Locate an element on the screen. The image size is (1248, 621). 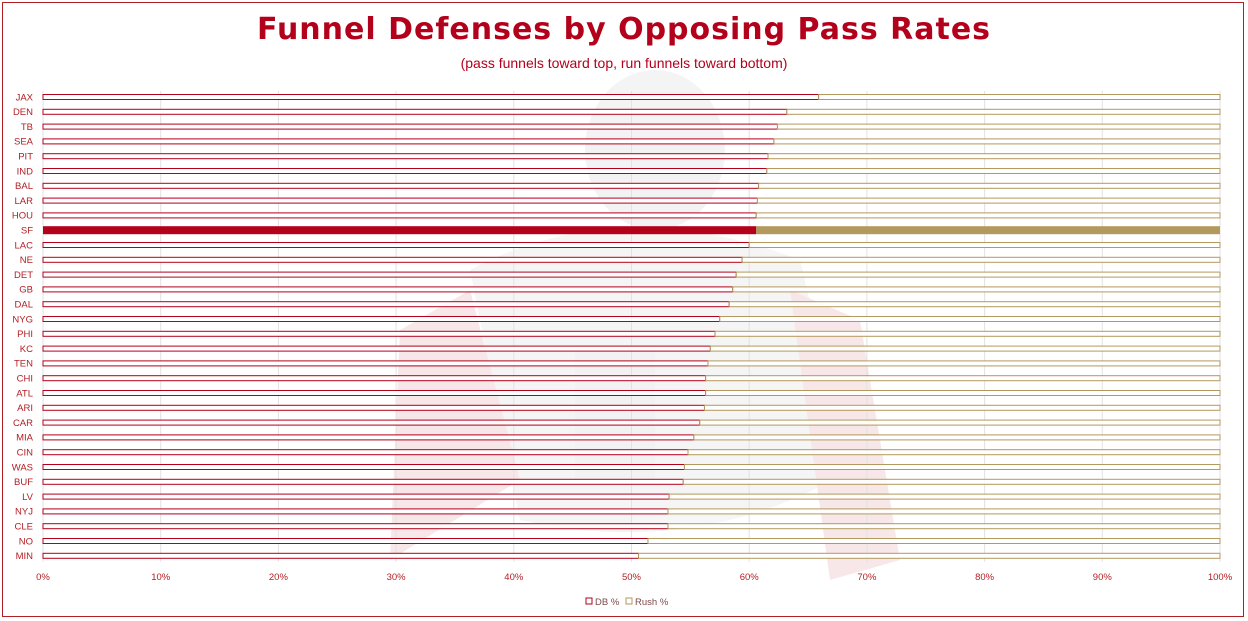
x-tick-label: 50% is located at coordinates (632, 577).